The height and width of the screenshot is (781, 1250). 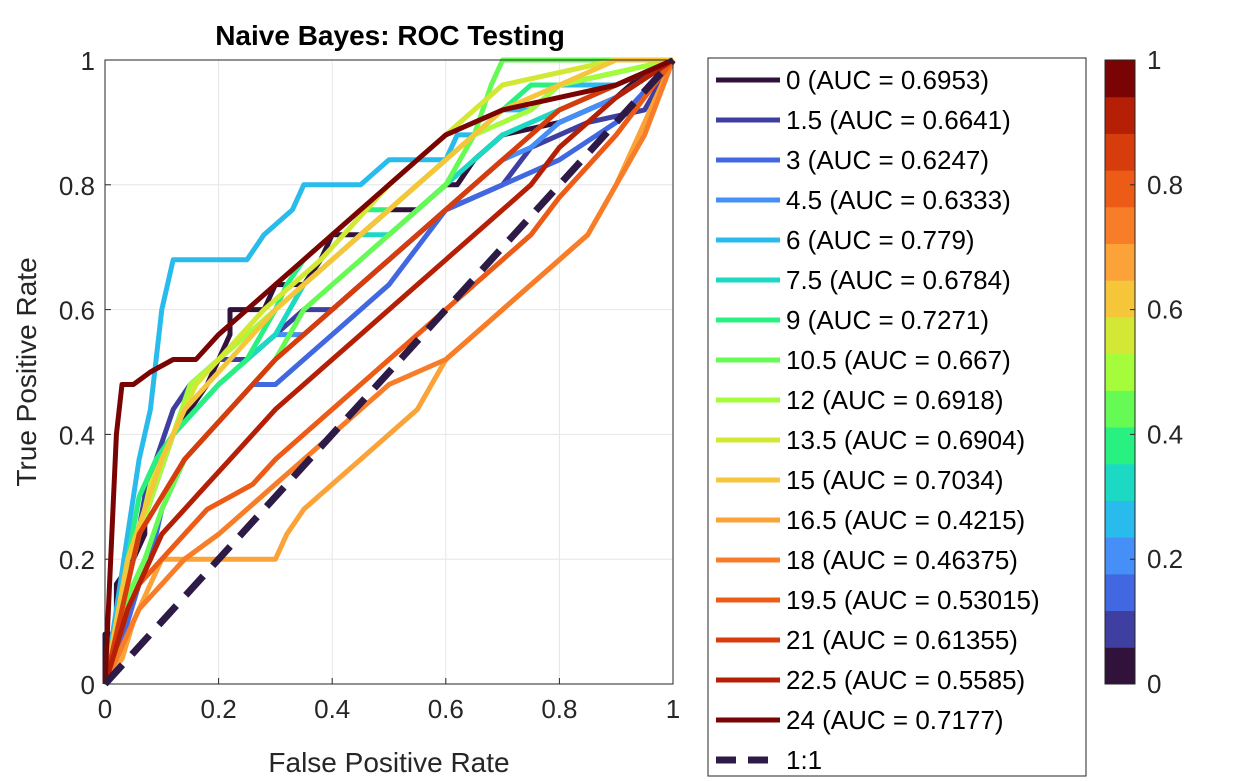 I want to click on legend-entry-label: 4.5 (AUC = 0.6333), so click(x=898, y=200).